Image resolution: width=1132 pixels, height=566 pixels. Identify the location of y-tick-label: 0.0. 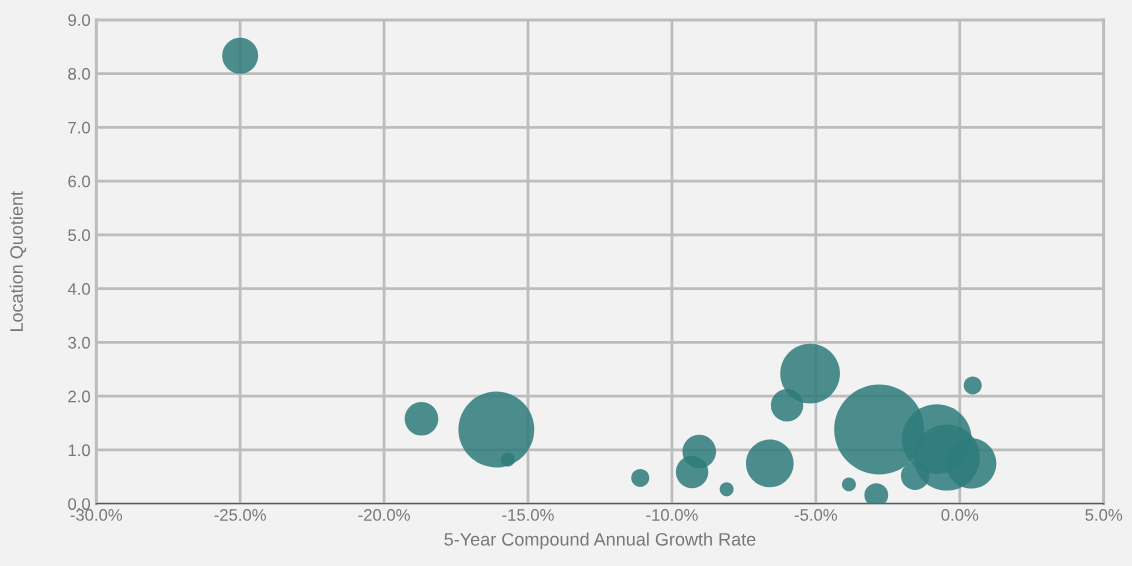
(79, 504).